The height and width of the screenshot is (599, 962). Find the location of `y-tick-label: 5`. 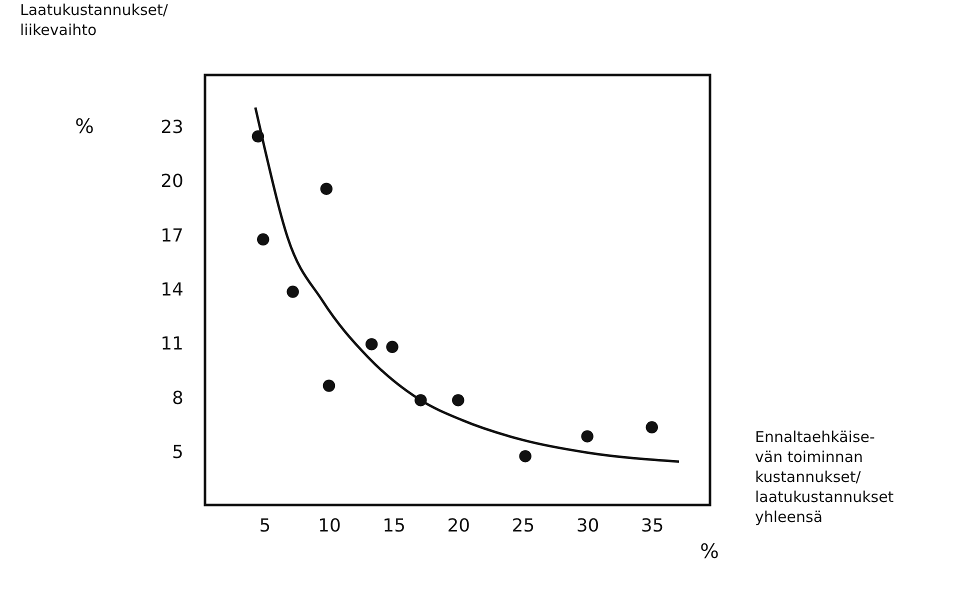

y-tick-label: 5 is located at coordinates (178, 453).